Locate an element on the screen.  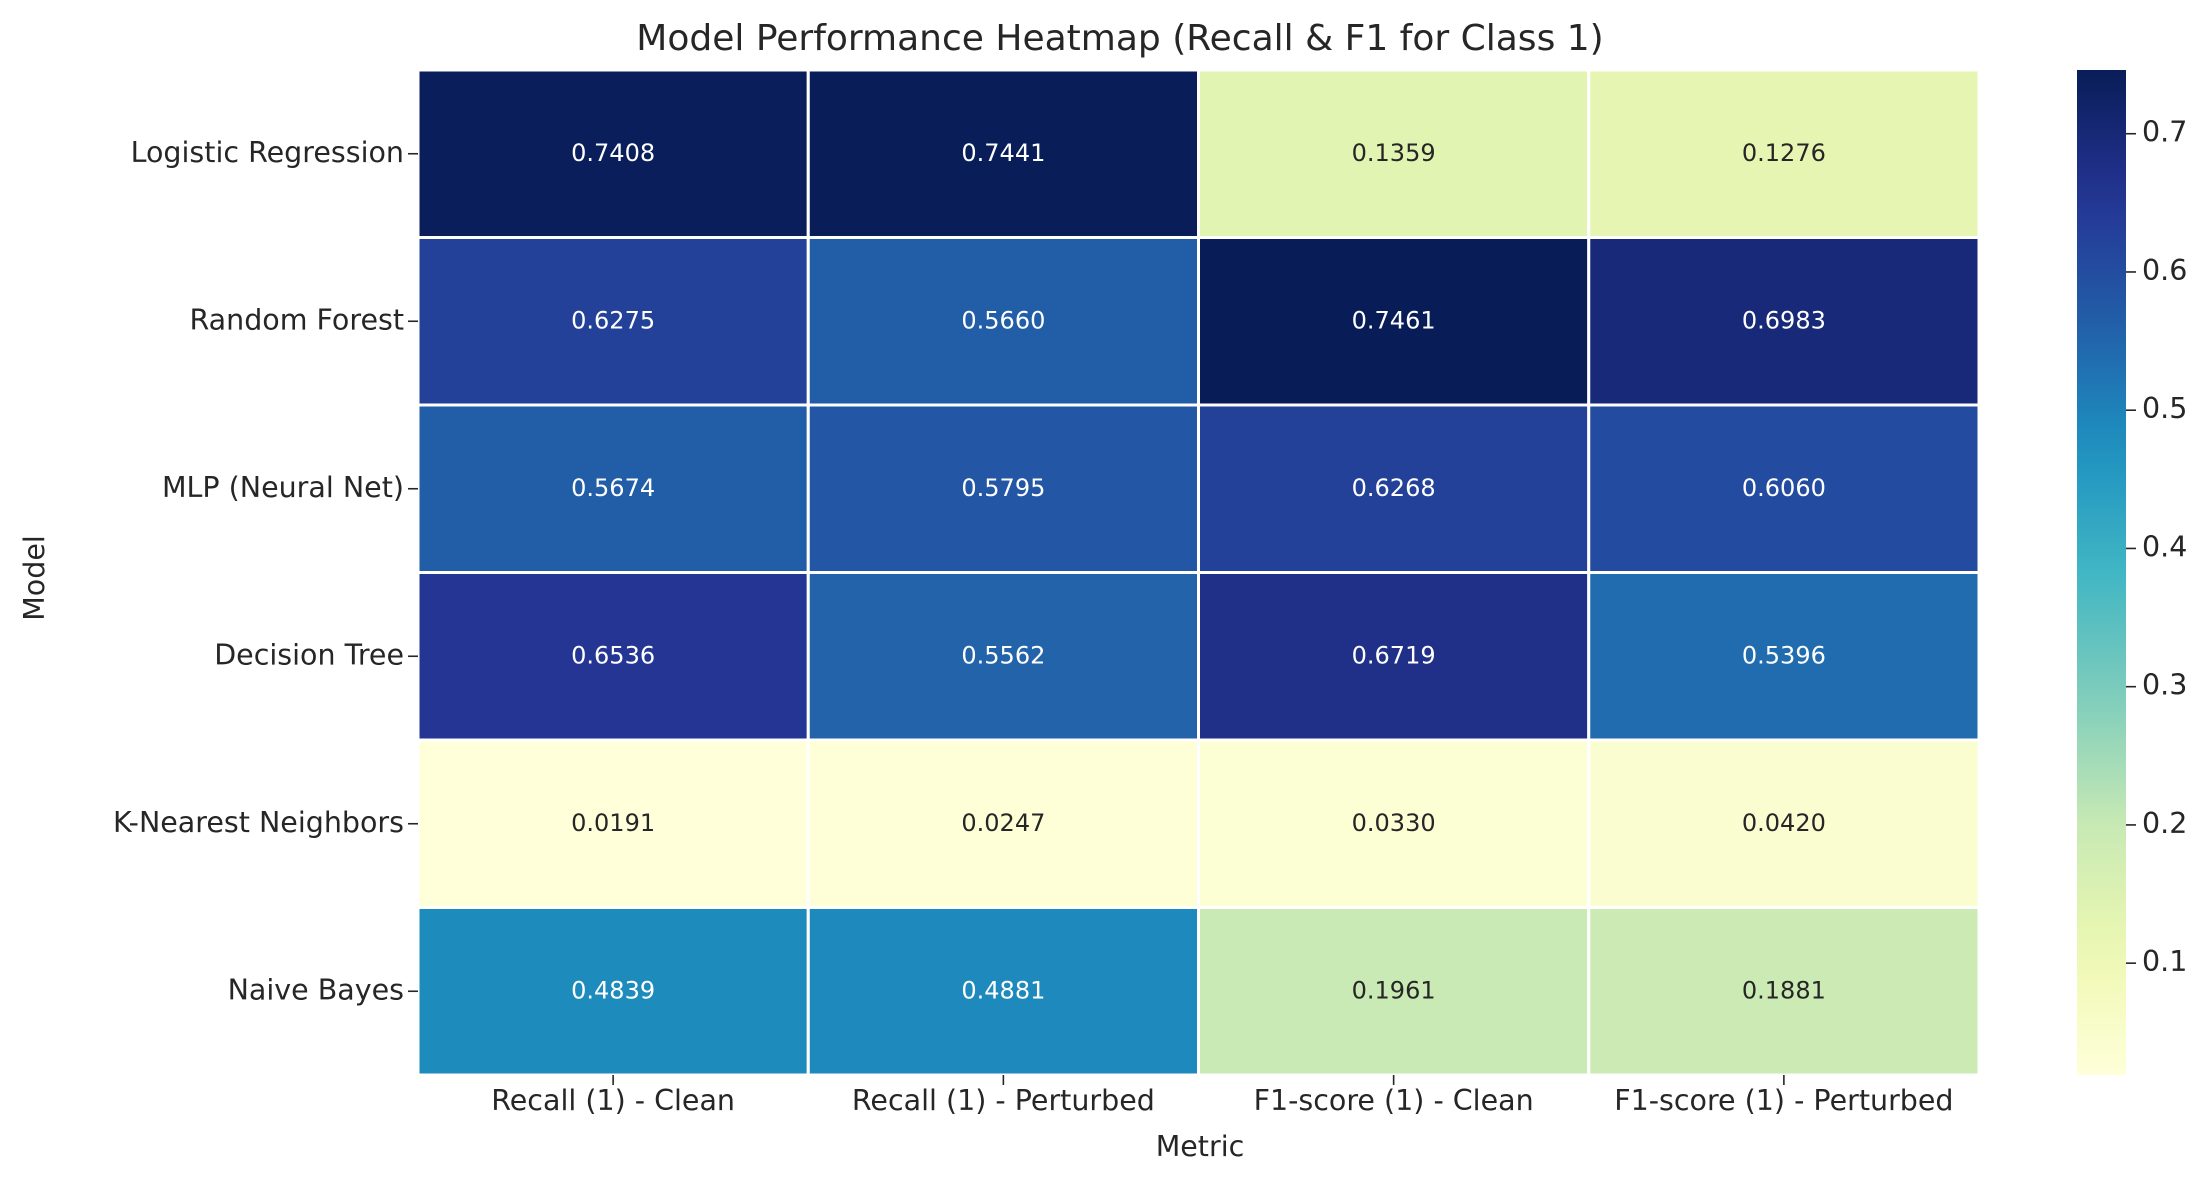
cell-value-label: 0.5396 is located at coordinates (1784, 655).